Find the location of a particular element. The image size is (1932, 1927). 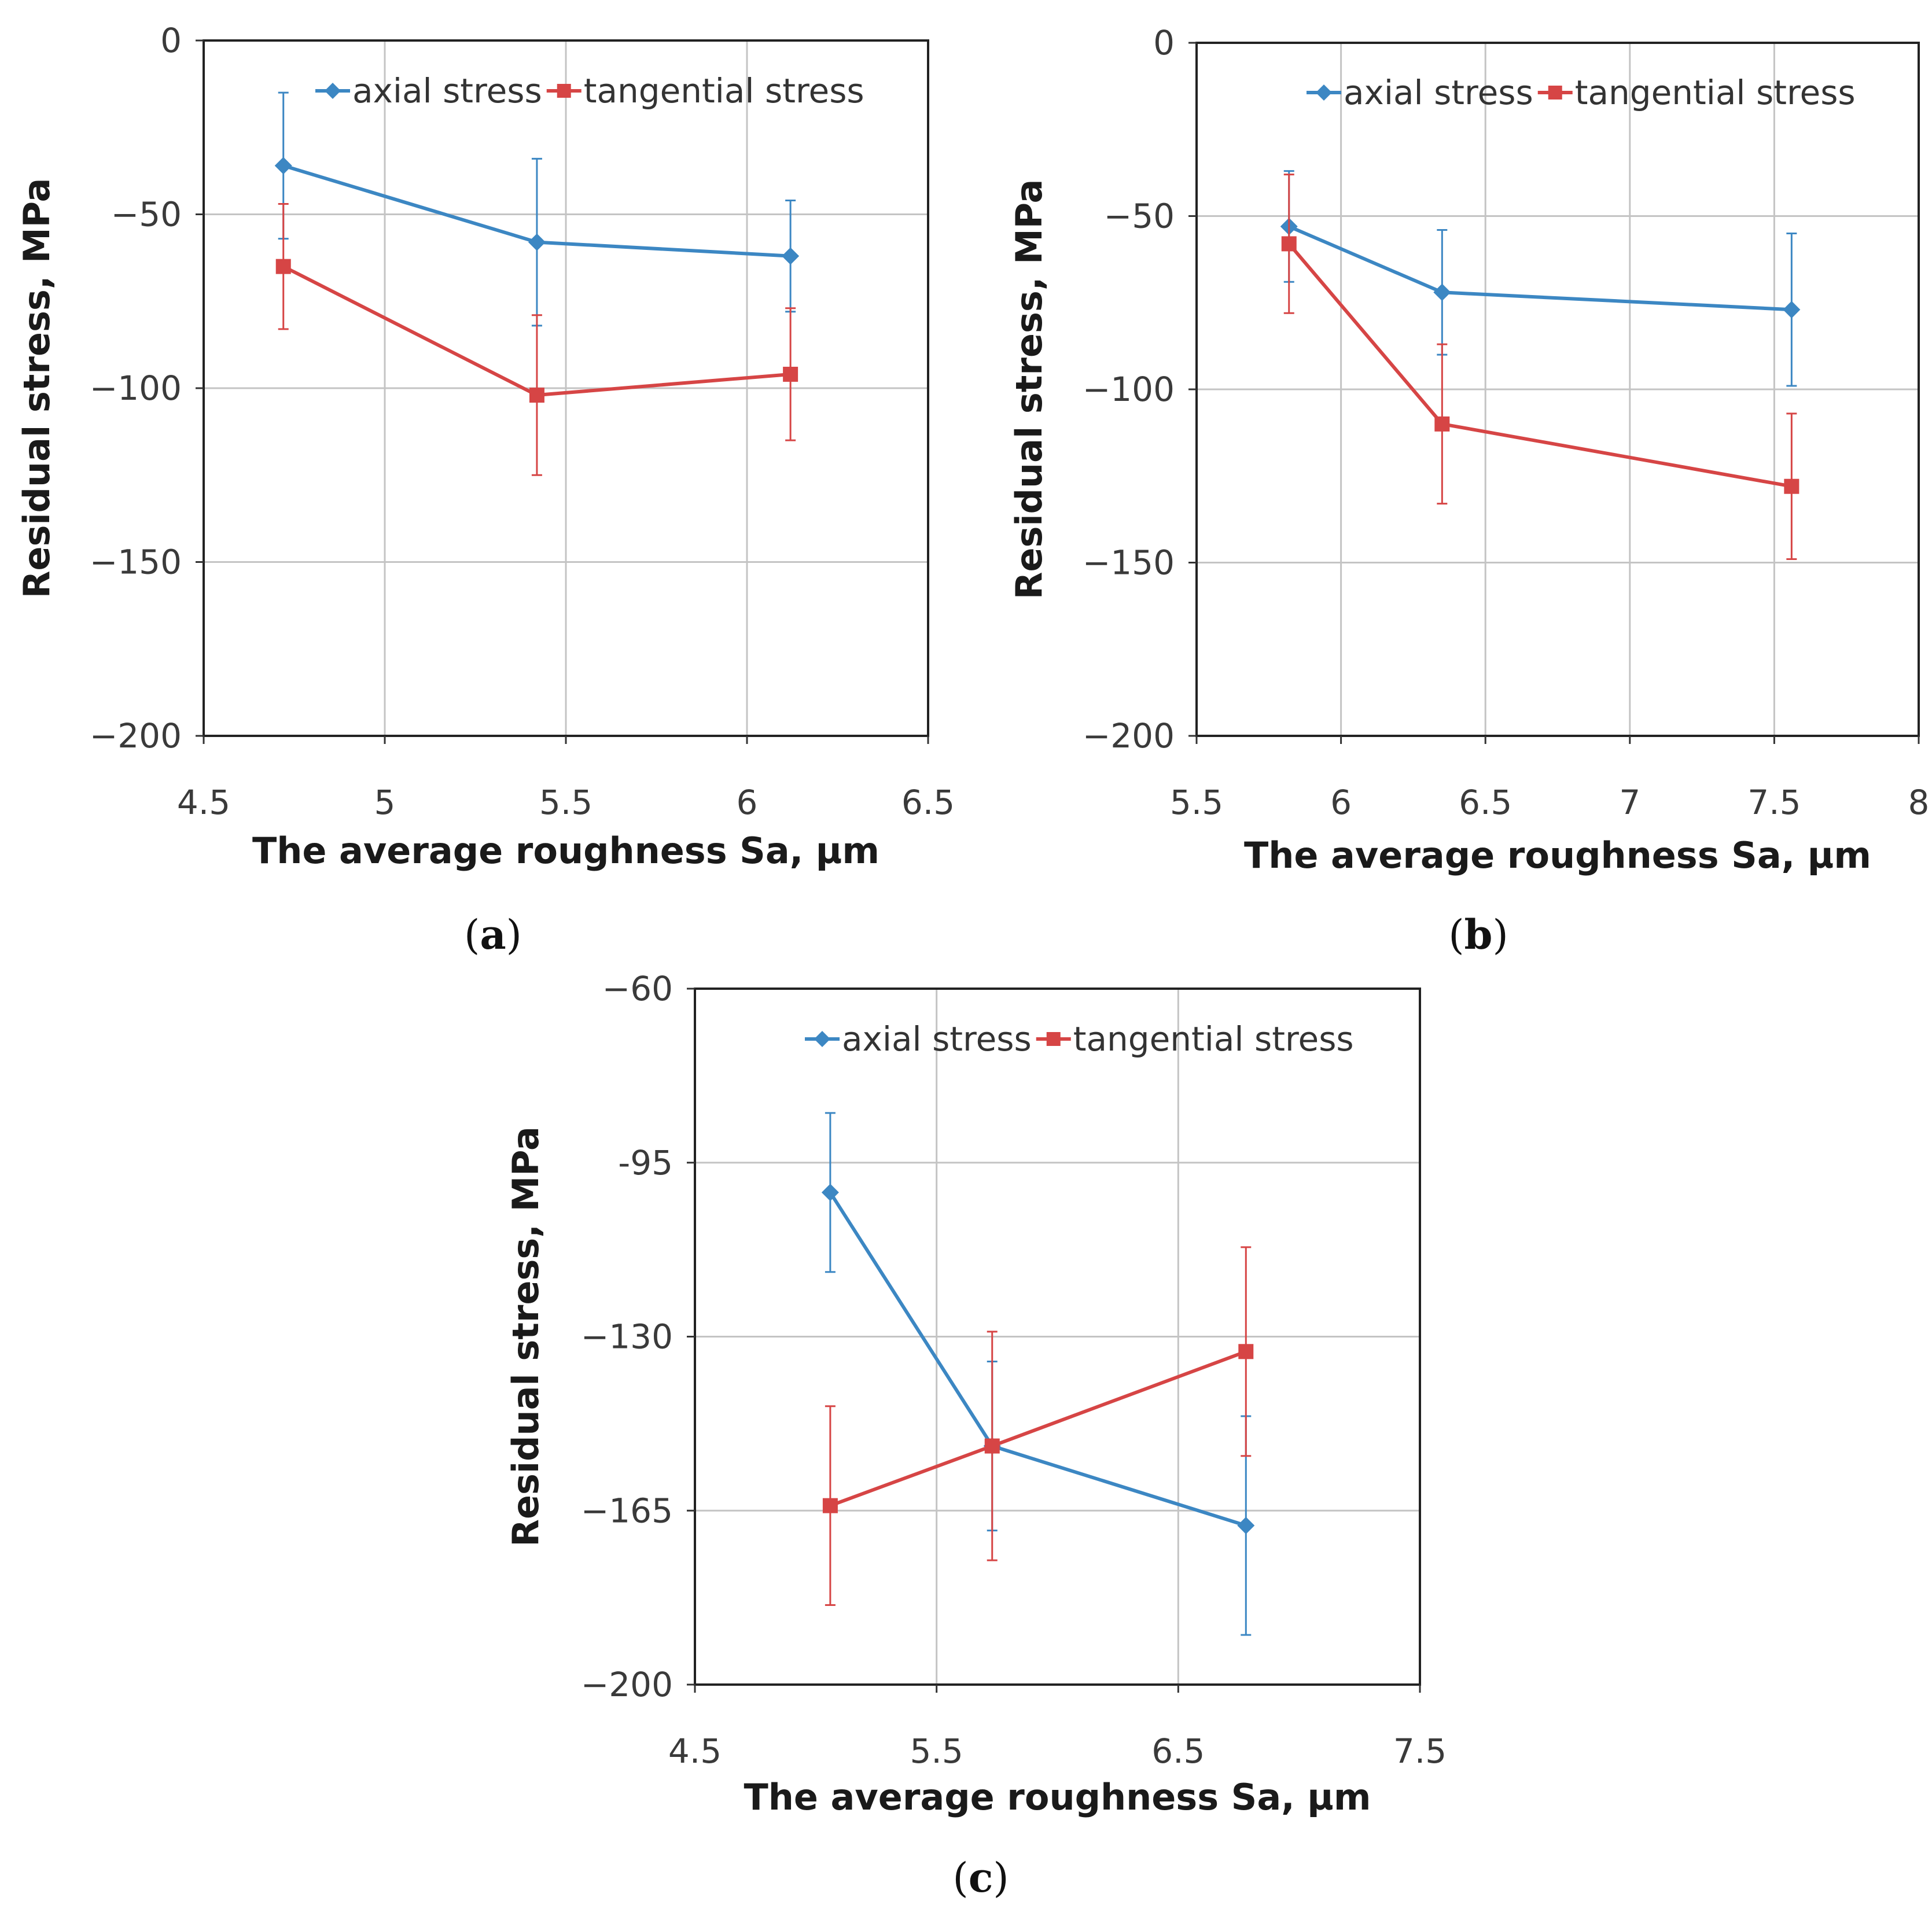

panel-c-x-tick-label: 5.5 is located at coordinates (936, 1751).